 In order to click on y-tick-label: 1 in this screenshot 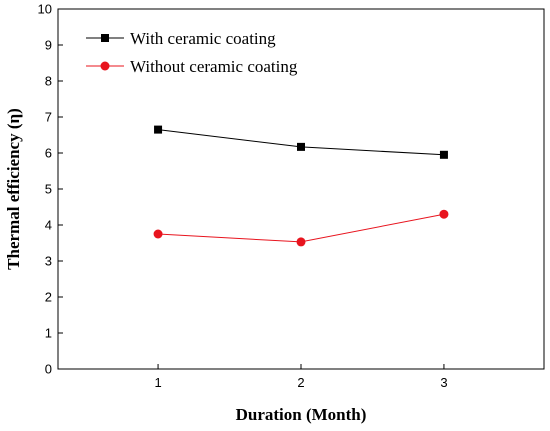, I will do `click(48, 333)`.